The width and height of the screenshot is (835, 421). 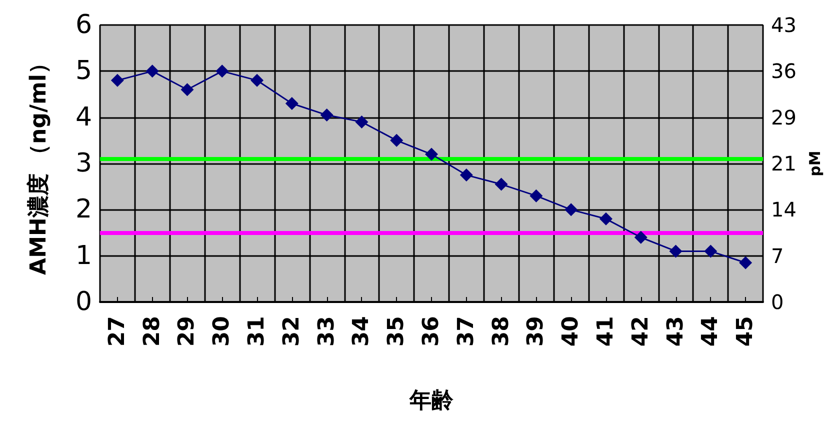 I want to click on x-tick-label: 43, so click(x=675, y=331).